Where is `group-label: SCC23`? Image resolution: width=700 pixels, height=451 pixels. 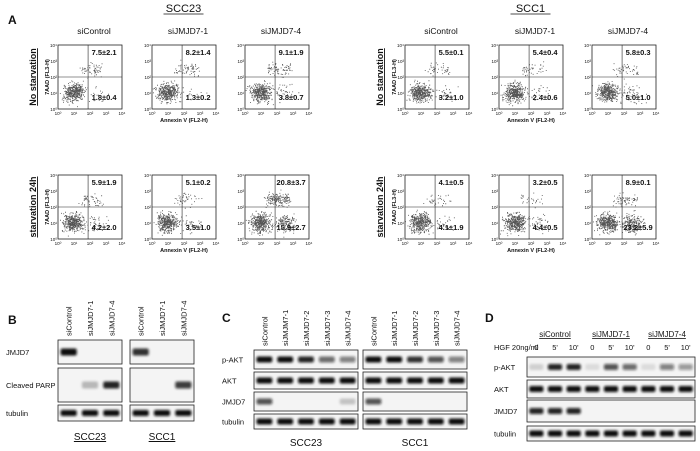
group-label: SCC23 is located at coordinates (90, 437).